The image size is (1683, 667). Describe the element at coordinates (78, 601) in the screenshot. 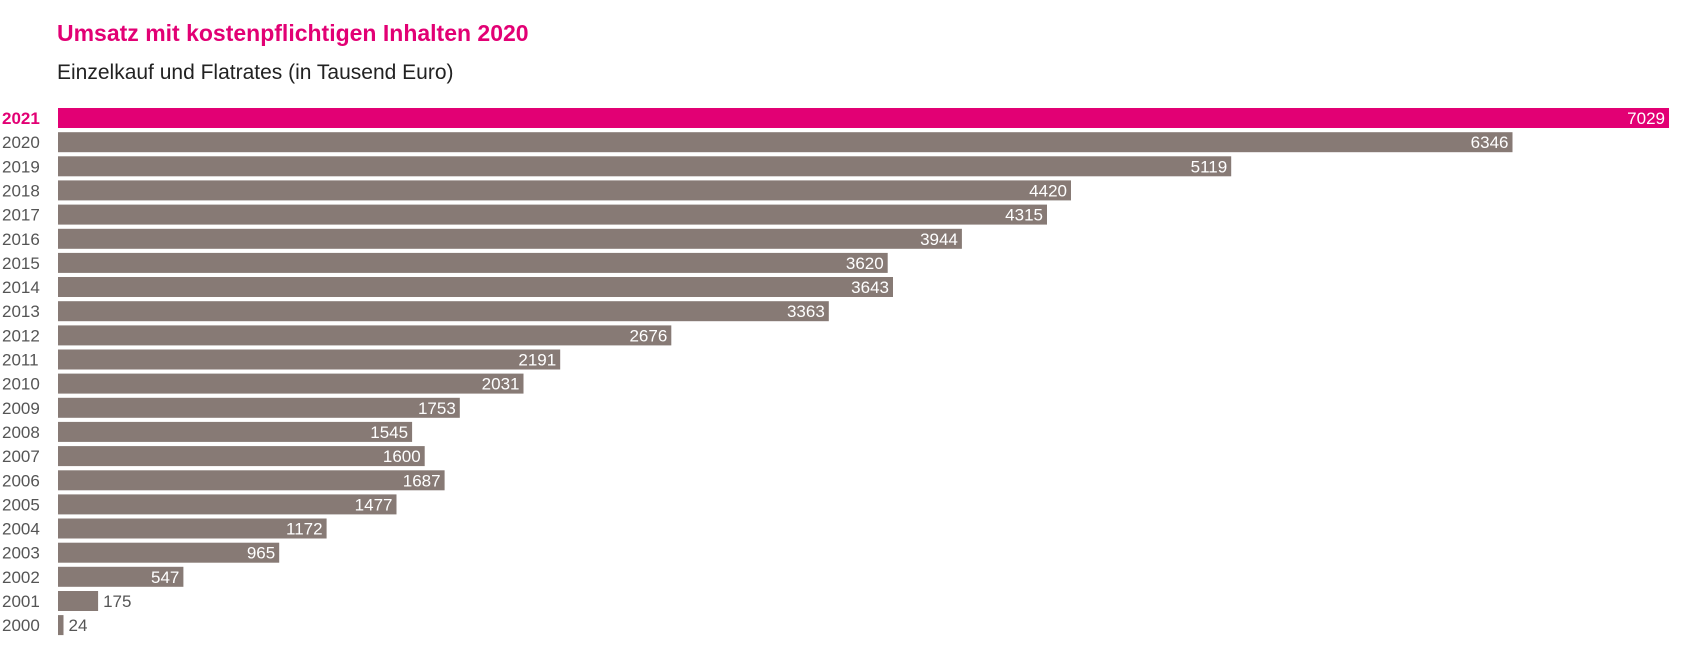

I see `bar-2001` at that location.